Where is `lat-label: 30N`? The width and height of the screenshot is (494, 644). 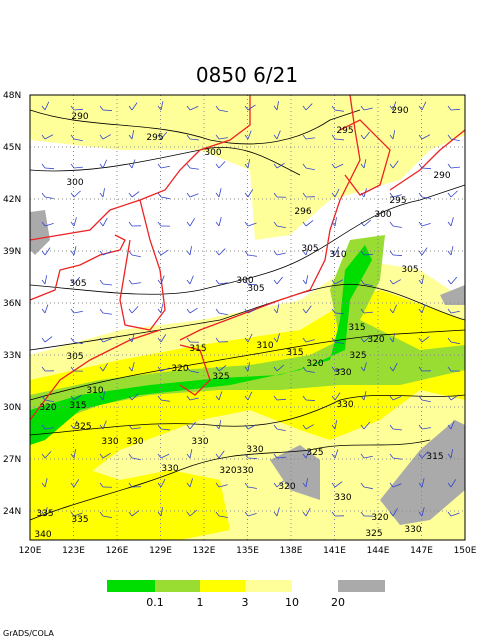
lat-label: 30N is located at coordinates (12, 408).